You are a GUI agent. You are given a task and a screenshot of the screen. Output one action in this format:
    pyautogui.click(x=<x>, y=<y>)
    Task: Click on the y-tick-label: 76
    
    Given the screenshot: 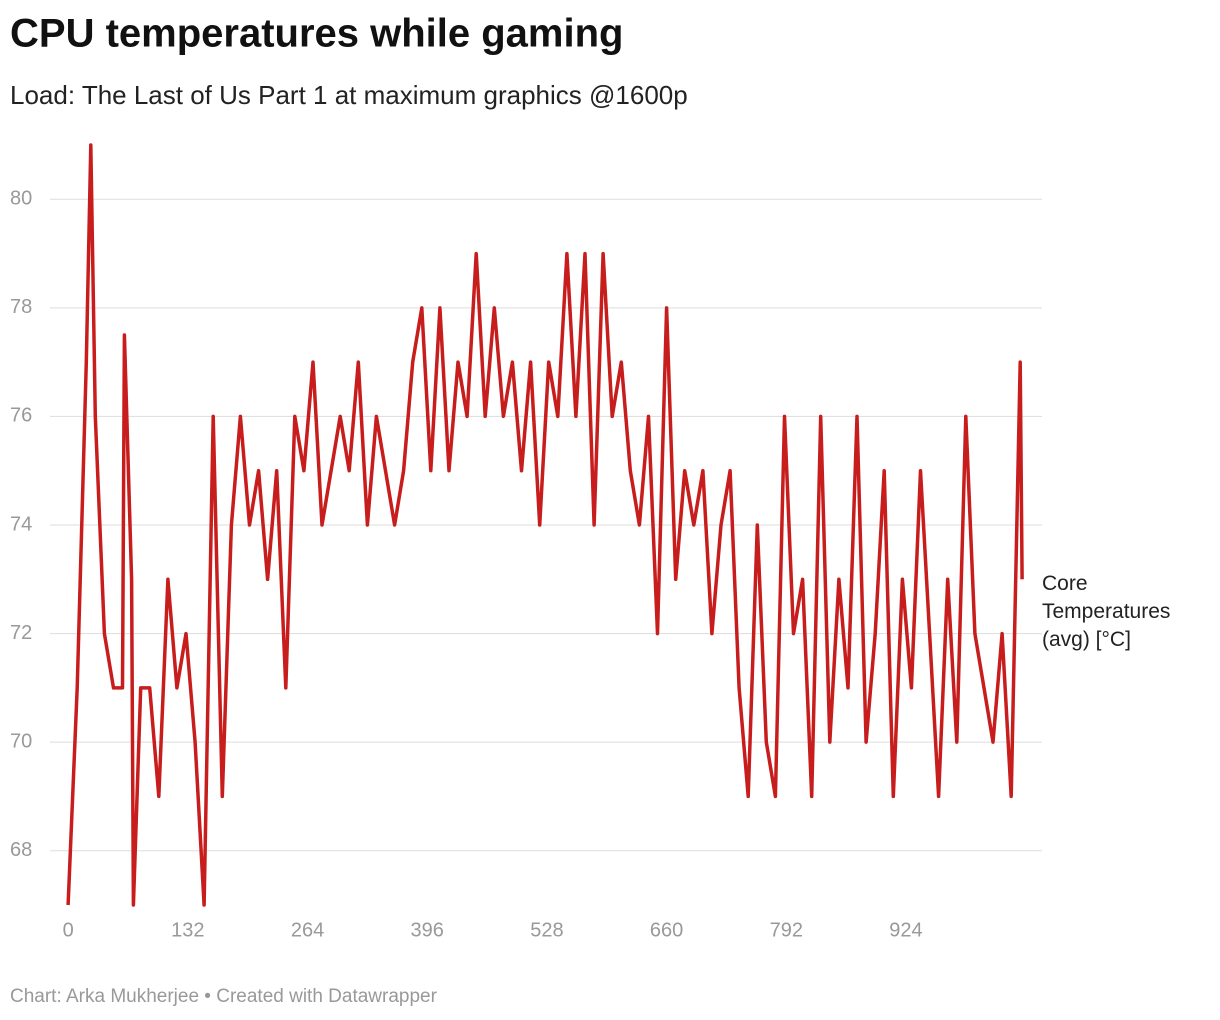 What is the action you would take?
    pyautogui.click(x=21, y=416)
    